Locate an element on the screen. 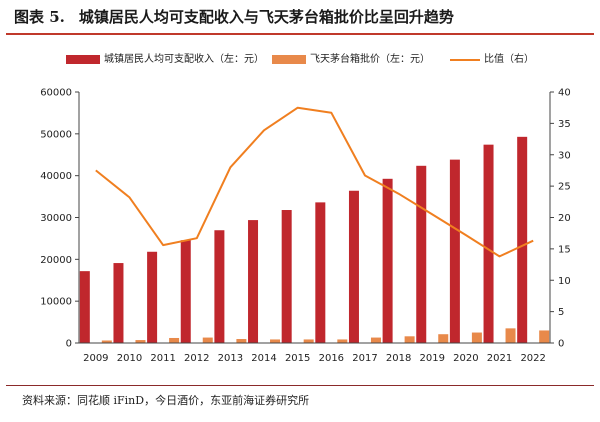  x-tick-label: 2012 is located at coordinates (196, 358).